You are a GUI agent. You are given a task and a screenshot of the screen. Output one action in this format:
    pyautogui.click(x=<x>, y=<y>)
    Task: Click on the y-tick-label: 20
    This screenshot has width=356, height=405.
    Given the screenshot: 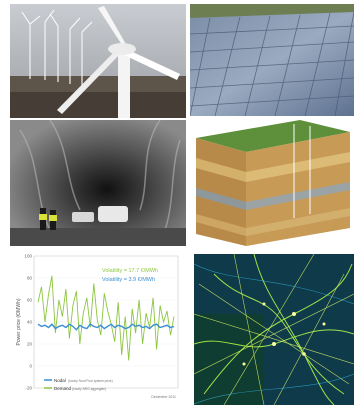 What is the action you would take?
    pyautogui.click(x=30, y=344)
    